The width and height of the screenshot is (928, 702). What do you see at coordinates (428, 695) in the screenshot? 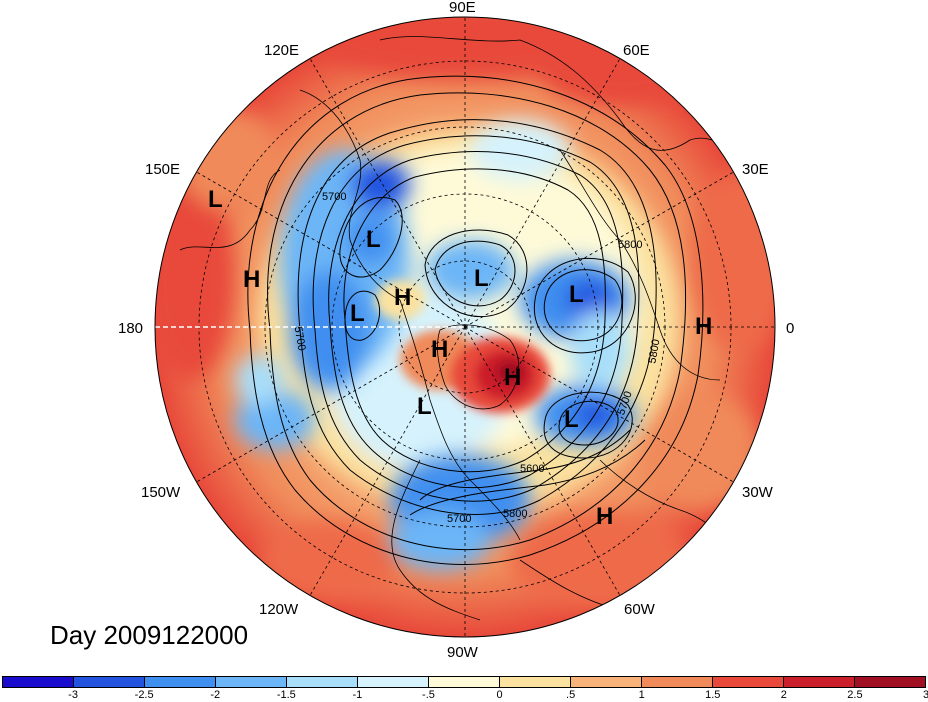
I see `colorbar-tick-label: -.5` at bounding box center [428, 695].